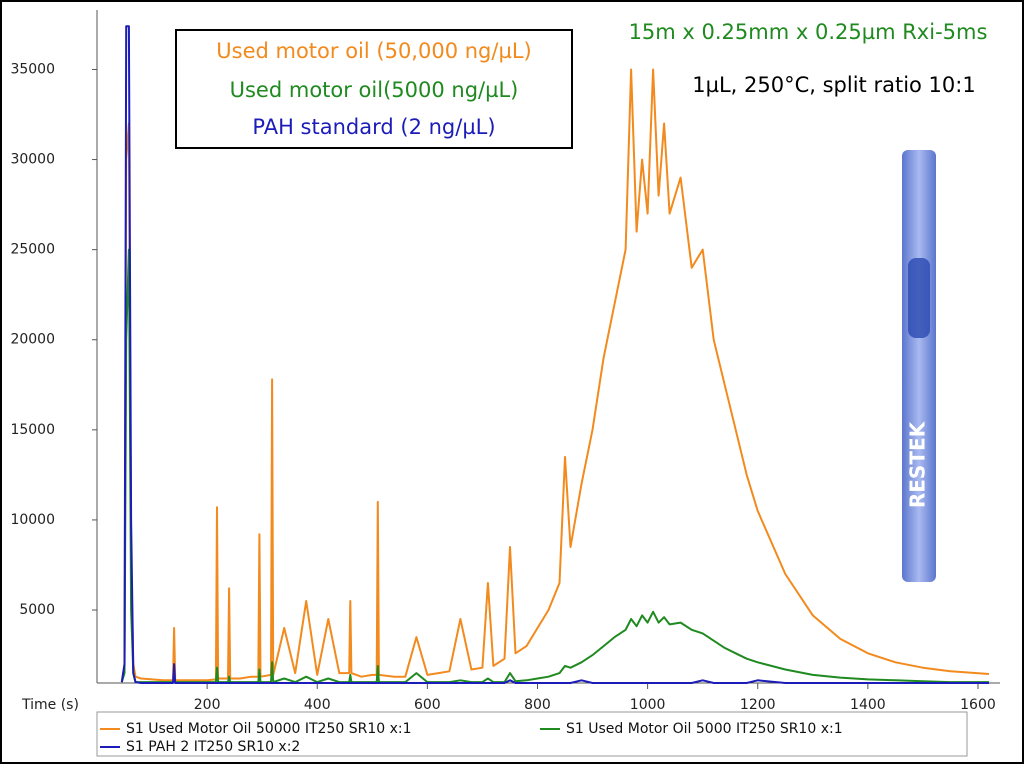 This screenshot has width=1024, height=764. Describe the element at coordinates (919, 298) in the screenshot. I see `column-liner` at that location.